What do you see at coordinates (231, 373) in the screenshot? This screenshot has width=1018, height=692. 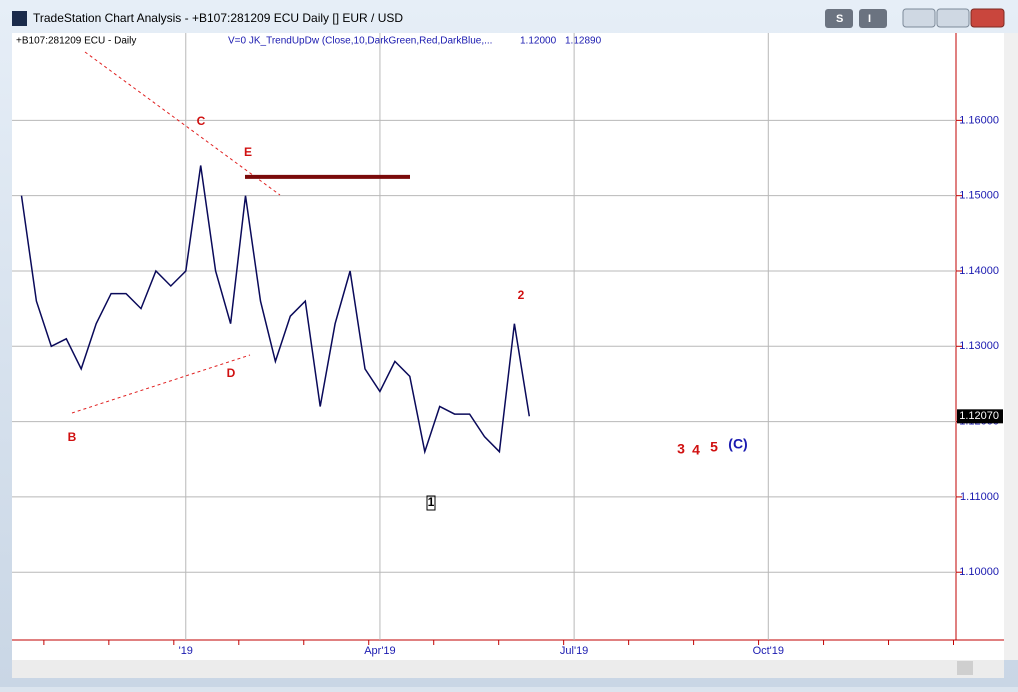 I see `wave-label: D` at bounding box center [231, 373].